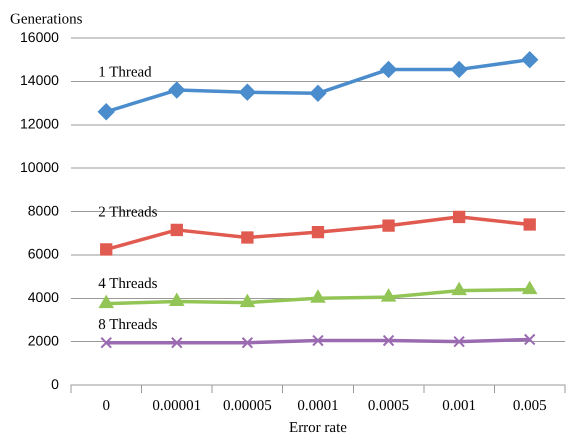 The height and width of the screenshot is (445, 587). What do you see at coordinates (318, 428) in the screenshot?
I see `x-axis-title: Error rate` at bounding box center [318, 428].